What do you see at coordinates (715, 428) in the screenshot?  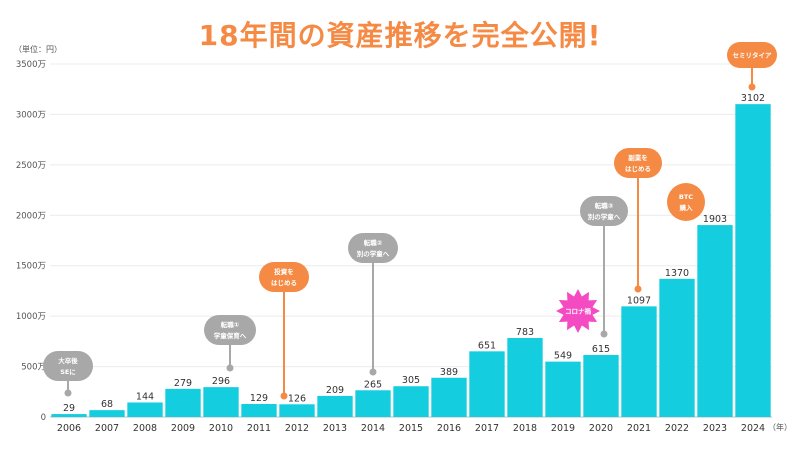 I see `x-tick-label: 2023` at bounding box center [715, 428].